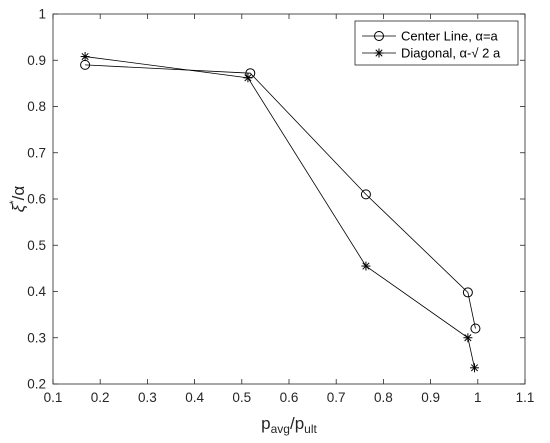 This screenshot has height=443, width=550. Describe the element at coordinates (36, 60) in the screenshot. I see `y-tick-label: 0.9` at that location.